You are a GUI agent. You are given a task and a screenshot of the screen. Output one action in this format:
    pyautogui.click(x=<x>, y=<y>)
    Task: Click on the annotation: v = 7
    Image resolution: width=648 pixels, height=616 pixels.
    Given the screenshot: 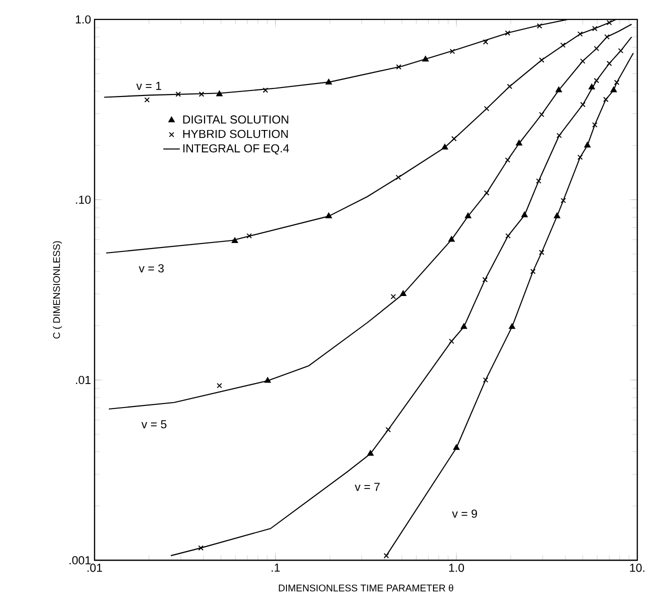 What is the action you would take?
    pyautogui.click(x=367, y=487)
    